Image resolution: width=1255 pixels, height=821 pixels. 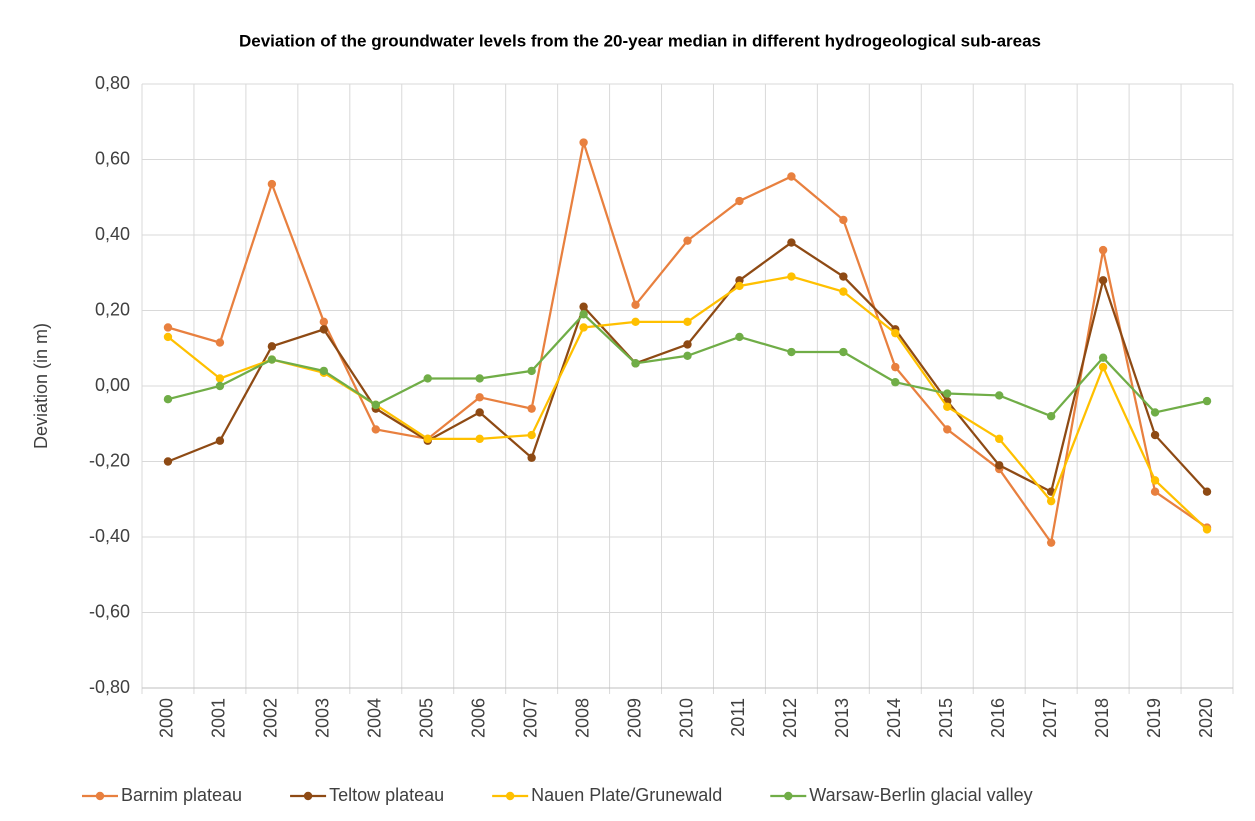 I want to click on x-tick-label: 2020, so click(x=1206, y=718).